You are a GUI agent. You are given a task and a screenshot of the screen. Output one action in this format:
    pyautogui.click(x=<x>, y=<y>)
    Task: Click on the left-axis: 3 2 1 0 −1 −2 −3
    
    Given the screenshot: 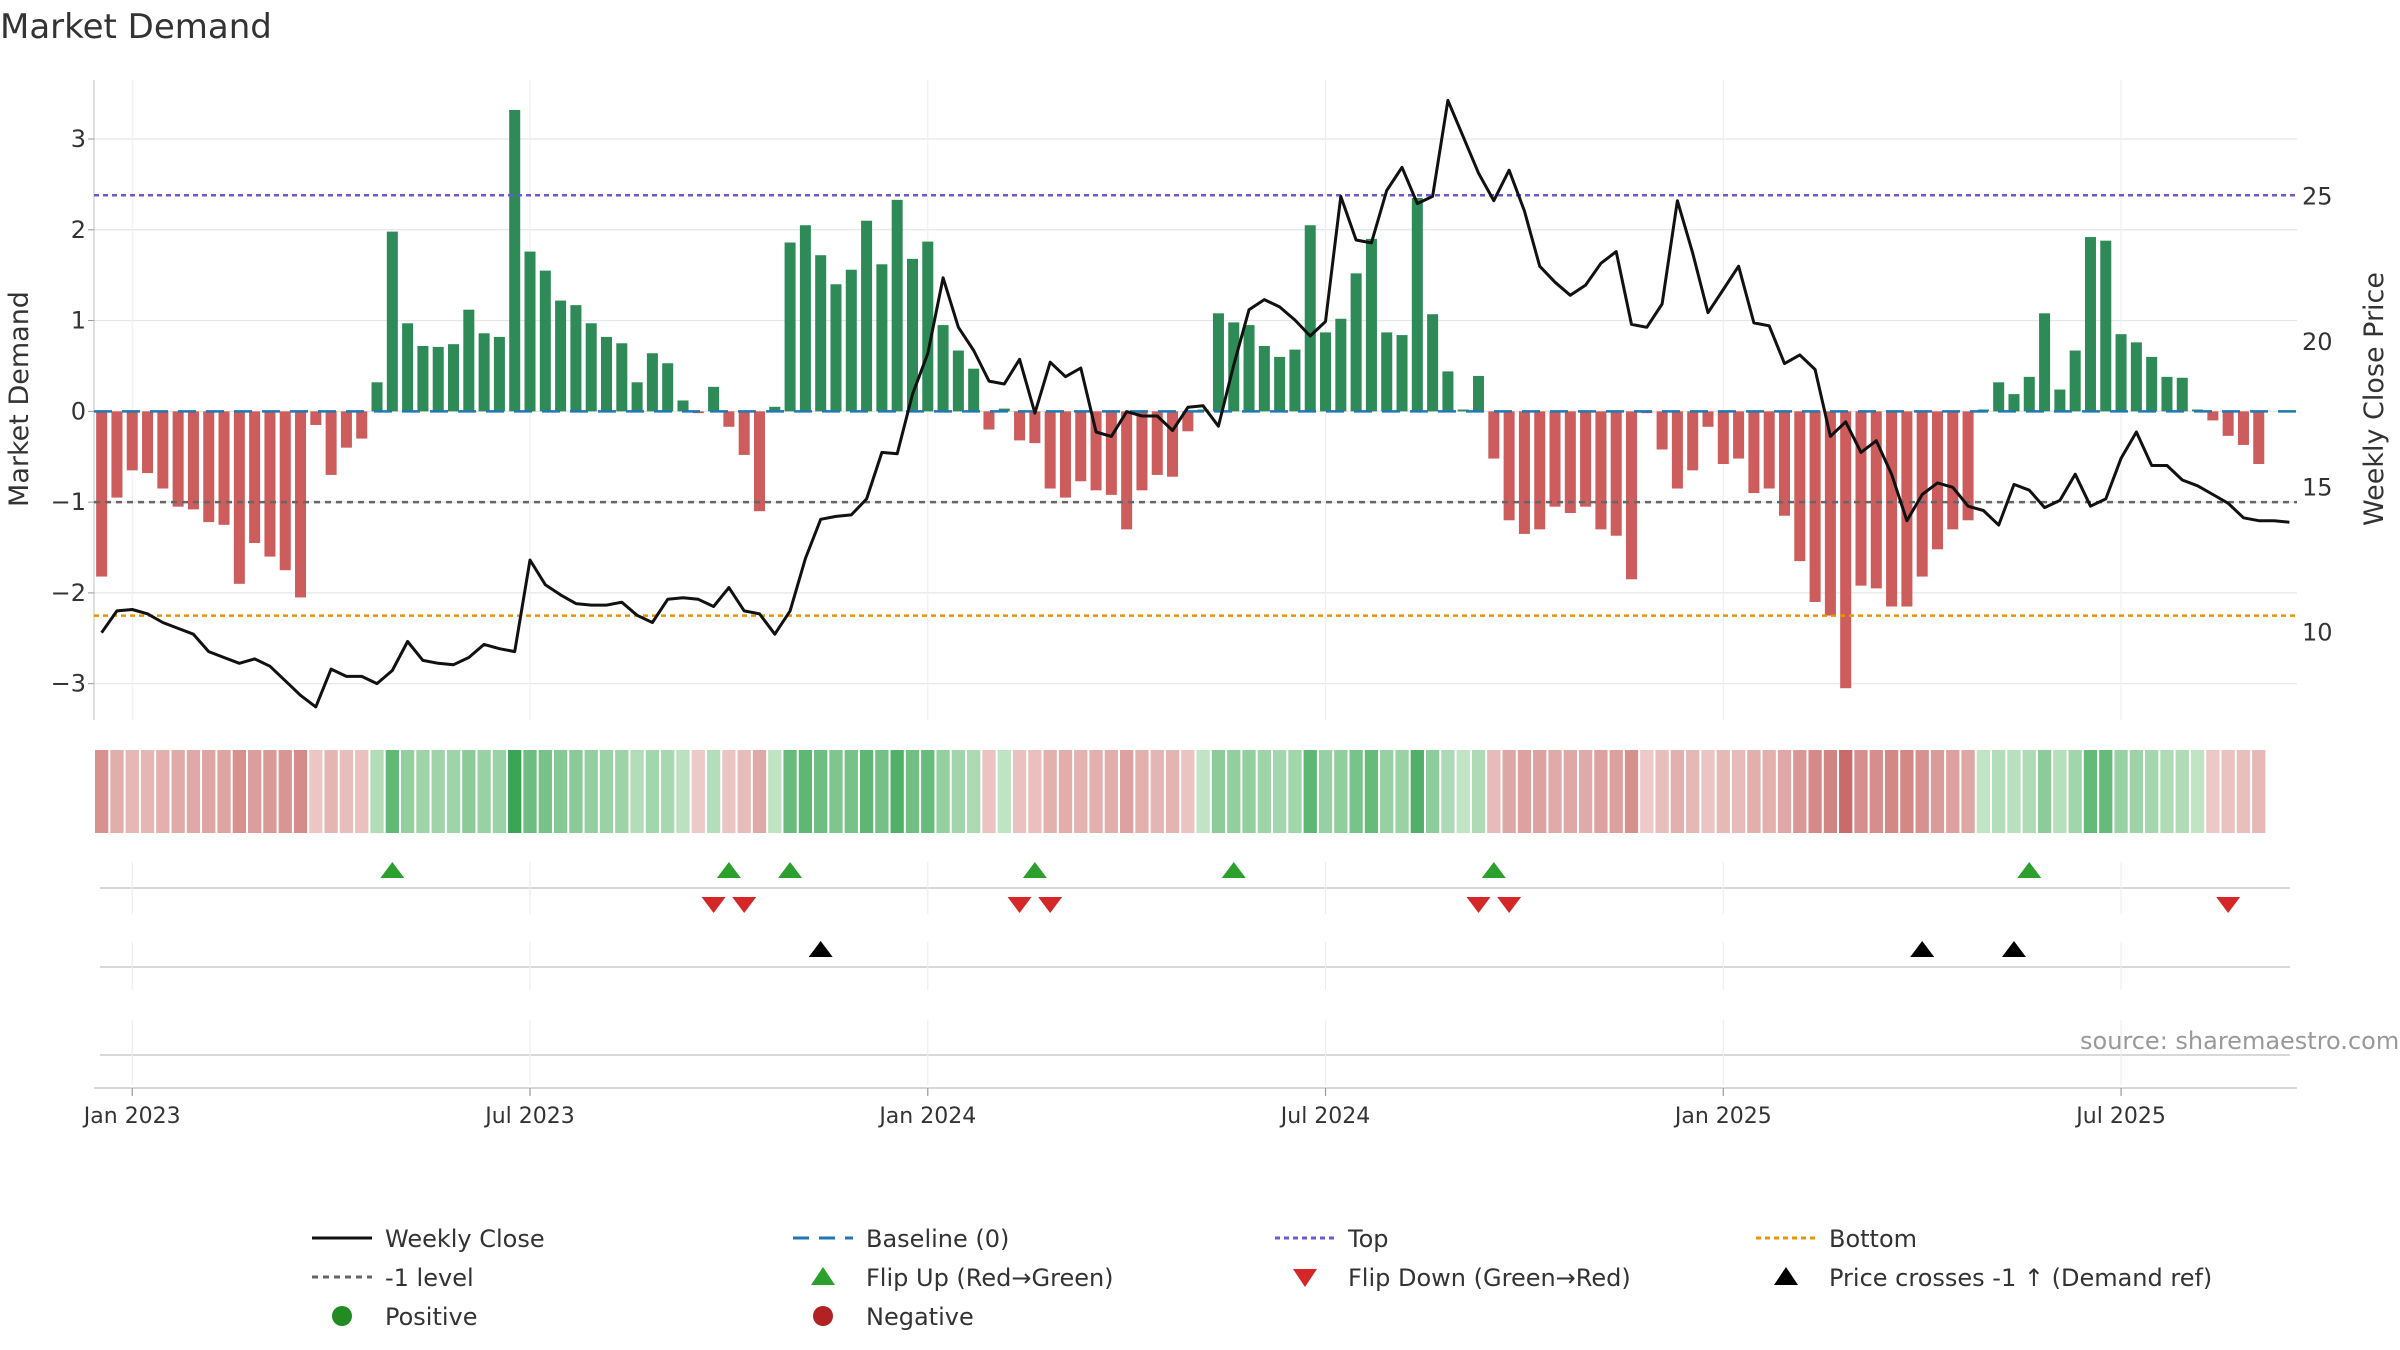 What is the action you would take?
    pyautogui.click(x=72, y=411)
    